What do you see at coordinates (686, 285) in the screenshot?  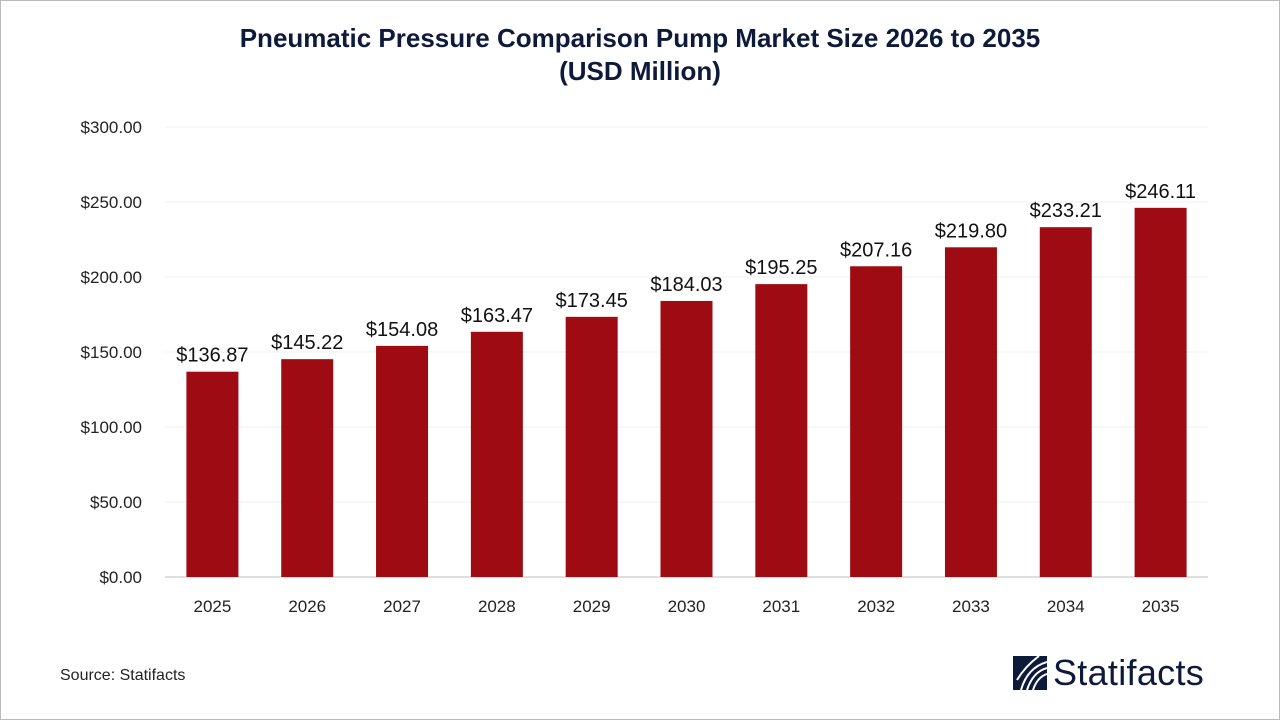 I see `data-label: $184.03` at bounding box center [686, 285].